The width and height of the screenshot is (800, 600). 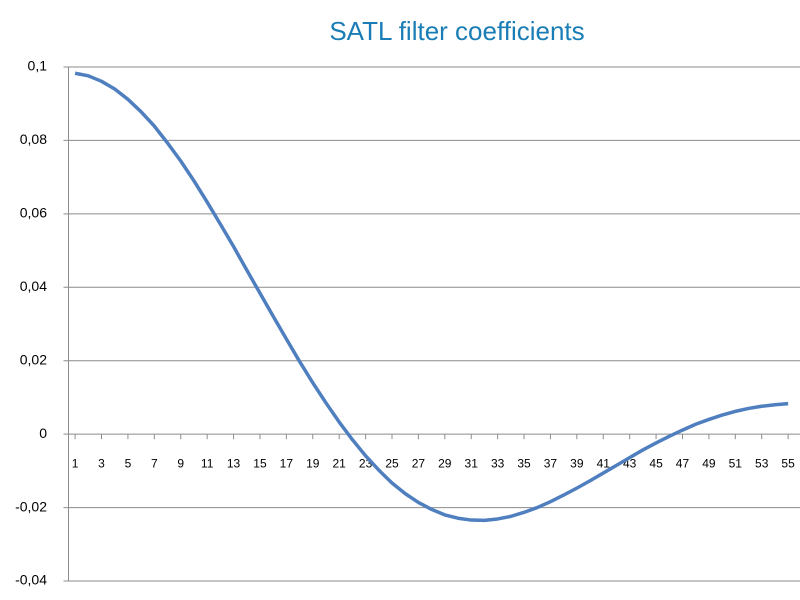 I want to click on x-tick-label: 7, so click(x=154, y=463).